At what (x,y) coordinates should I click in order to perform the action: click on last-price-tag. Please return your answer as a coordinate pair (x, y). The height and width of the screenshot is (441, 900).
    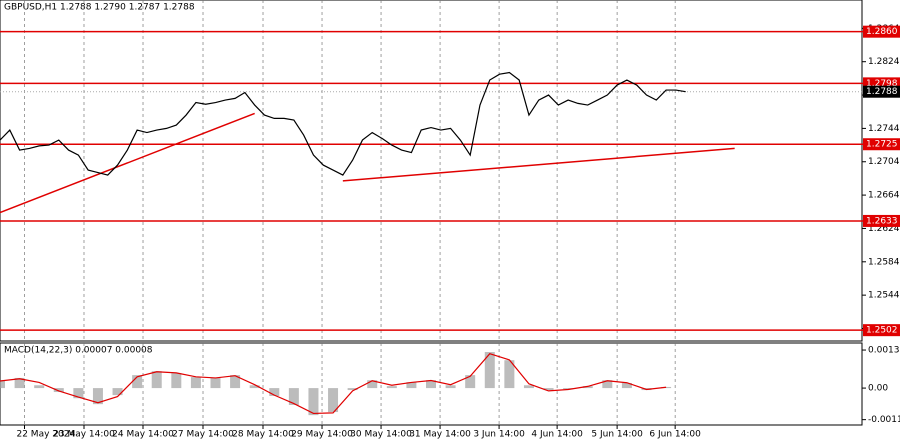
    Looking at the image, I should click on (881, 91).